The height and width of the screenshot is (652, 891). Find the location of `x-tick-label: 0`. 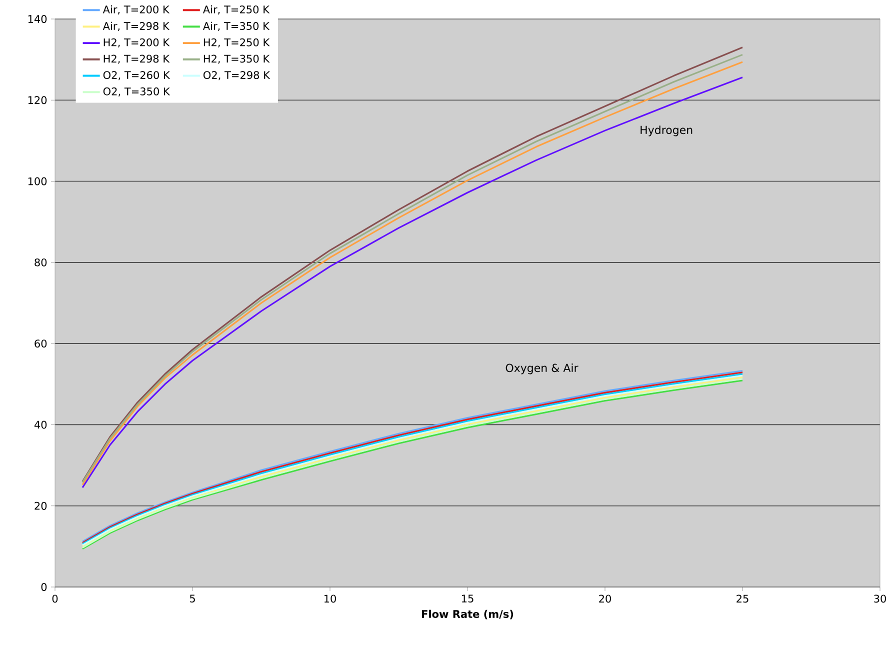

x-tick-label: 0 is located at coordinates (55, 598).